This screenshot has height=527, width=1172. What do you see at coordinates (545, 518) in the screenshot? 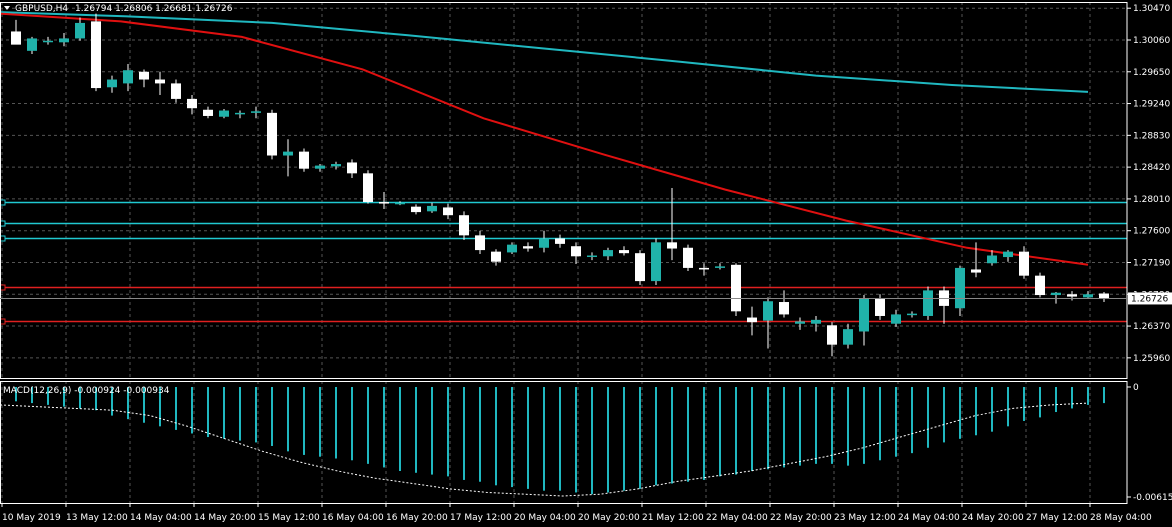
I see `time-tick-label: 20 May 04:00` at bounding box center [545, 518].